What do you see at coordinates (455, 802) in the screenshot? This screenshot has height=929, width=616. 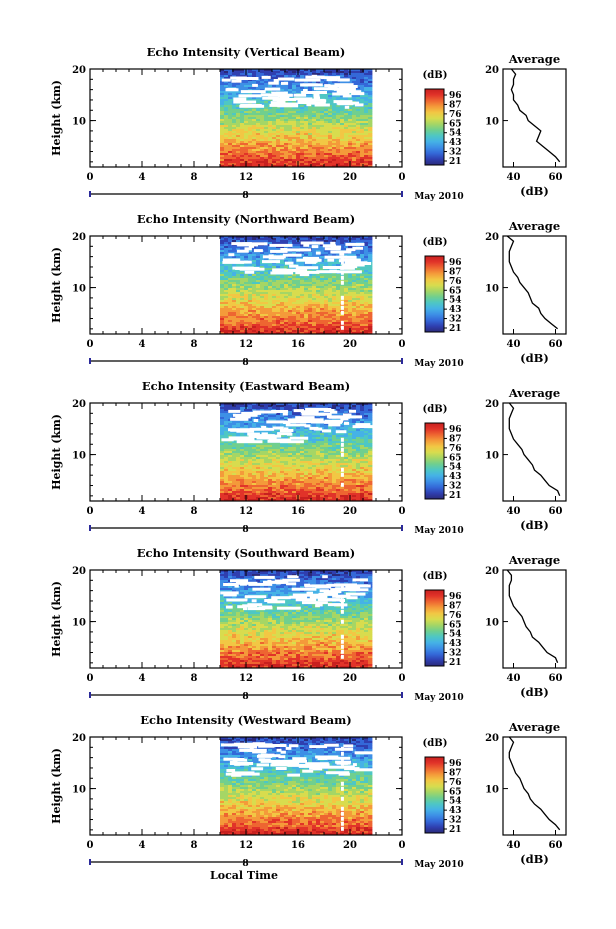 I see `colorbar-tick-label: 54` at bounding box center [455, 802].